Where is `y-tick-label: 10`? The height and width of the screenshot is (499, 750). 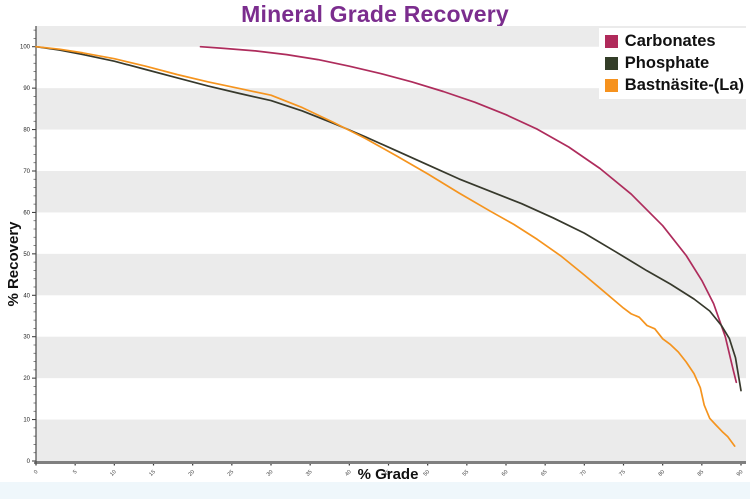
y-tick-label: 10 is located at coordinates (26, 421).